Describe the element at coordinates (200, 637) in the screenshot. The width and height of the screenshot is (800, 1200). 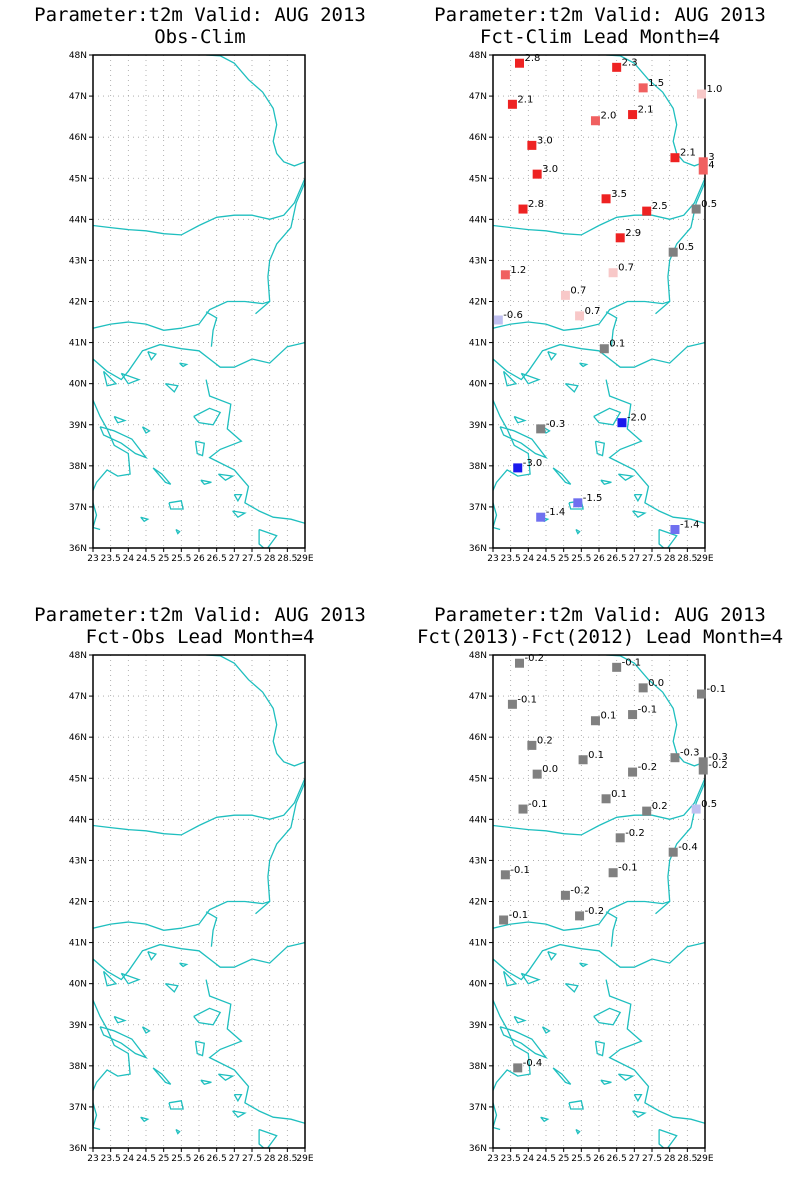
I see `panel-subtitle: Fct-Obs Lead Month=4` at that location.